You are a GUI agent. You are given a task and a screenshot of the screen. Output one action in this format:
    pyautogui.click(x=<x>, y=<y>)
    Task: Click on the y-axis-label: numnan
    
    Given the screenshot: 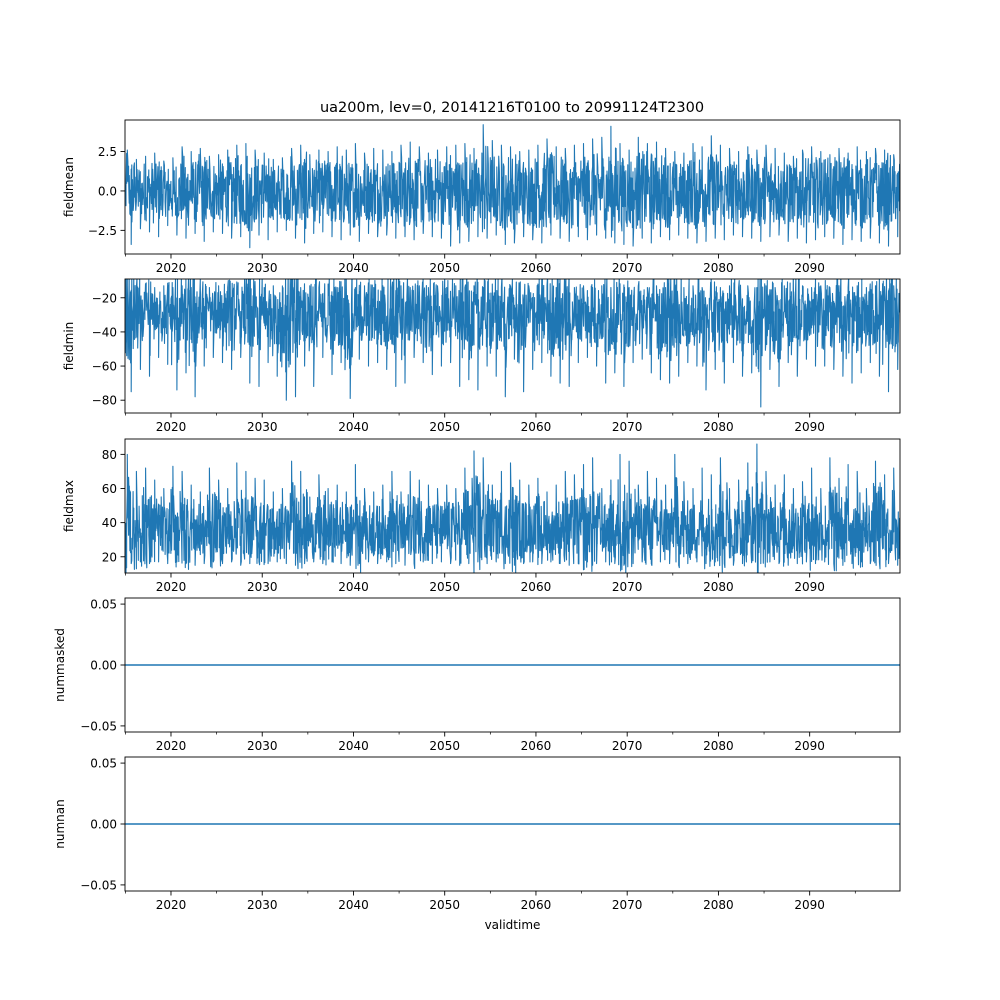 What is the action you would take?
    pyautogui.click(x=60, y=823)
    